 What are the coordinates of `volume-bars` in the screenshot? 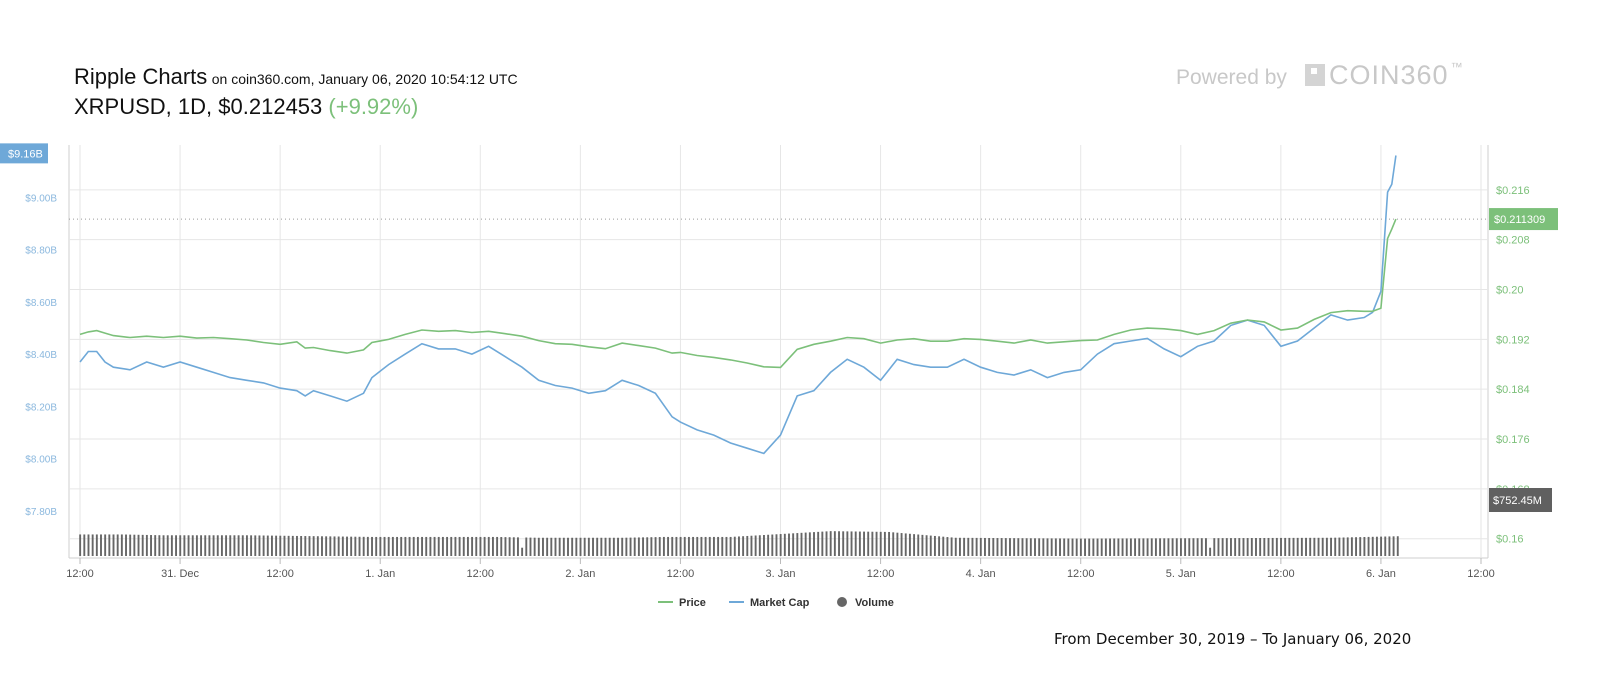 It's located at (739, 543).